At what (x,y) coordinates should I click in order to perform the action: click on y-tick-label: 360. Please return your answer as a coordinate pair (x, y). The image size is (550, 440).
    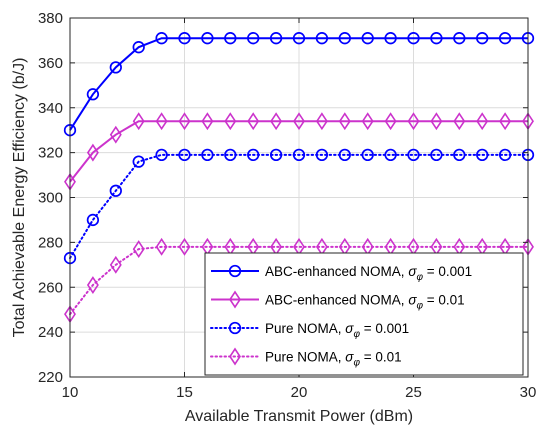
    Looking at the image, I should click on (50, 63).